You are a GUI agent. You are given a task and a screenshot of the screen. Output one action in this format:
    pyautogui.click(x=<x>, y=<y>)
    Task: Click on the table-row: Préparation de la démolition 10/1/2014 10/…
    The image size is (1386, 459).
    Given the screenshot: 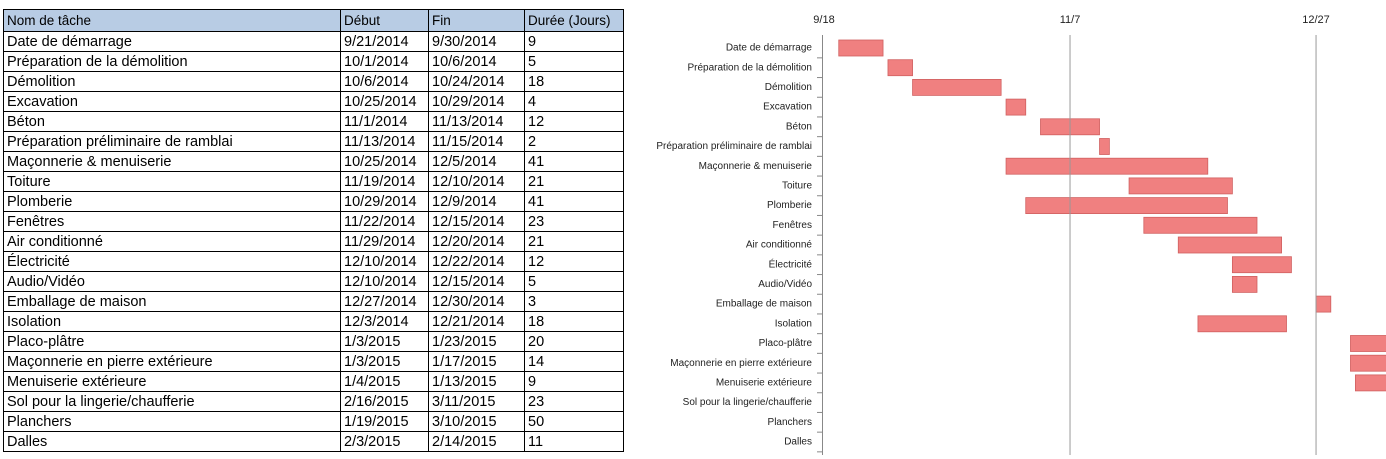 What is the action you would take?
    pyautogui.click(x=313, y=61)
    